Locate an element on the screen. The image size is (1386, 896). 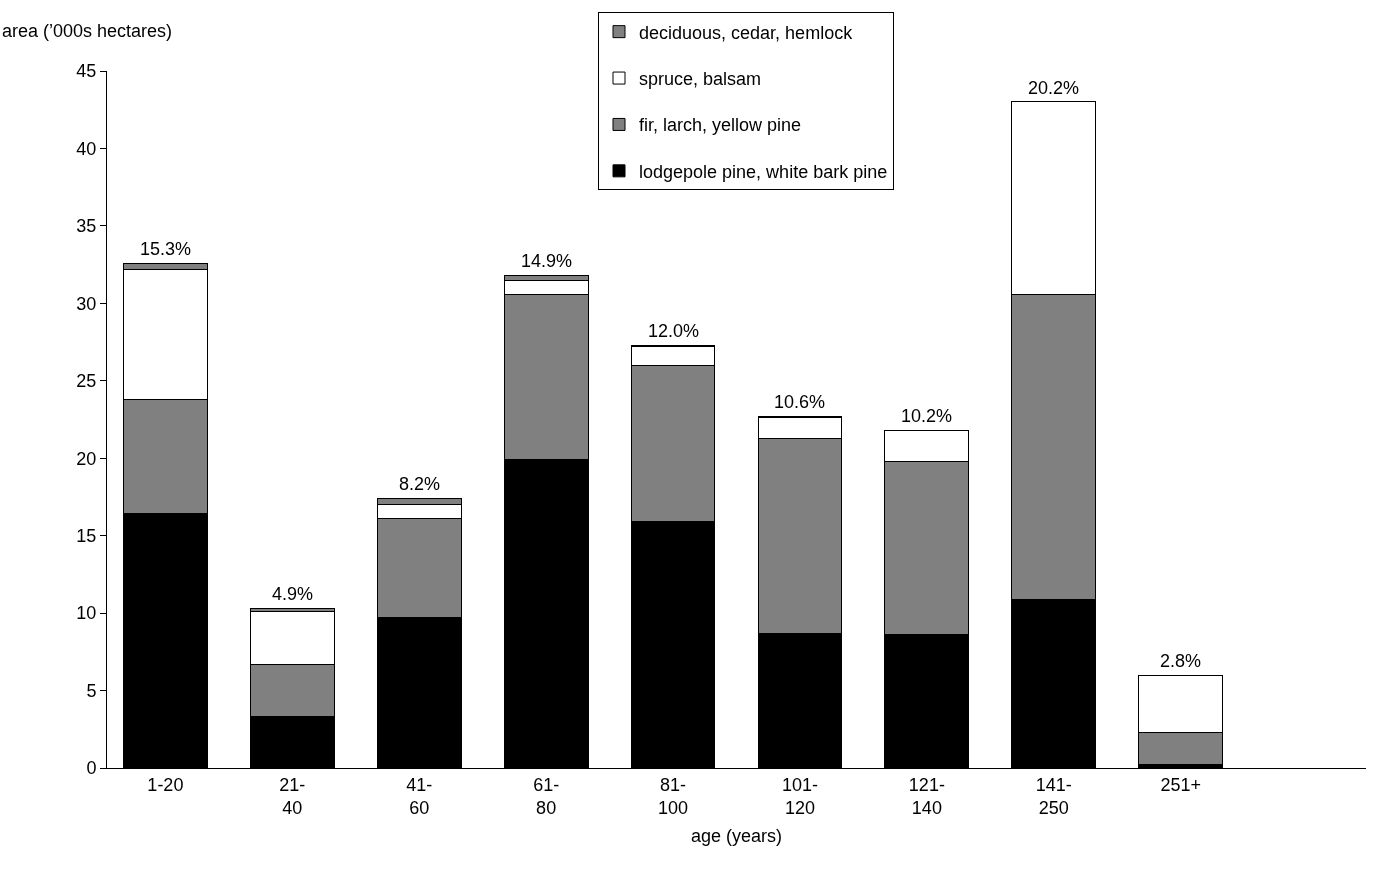
annotation: 14.9% is located at coordinates (547, 261).